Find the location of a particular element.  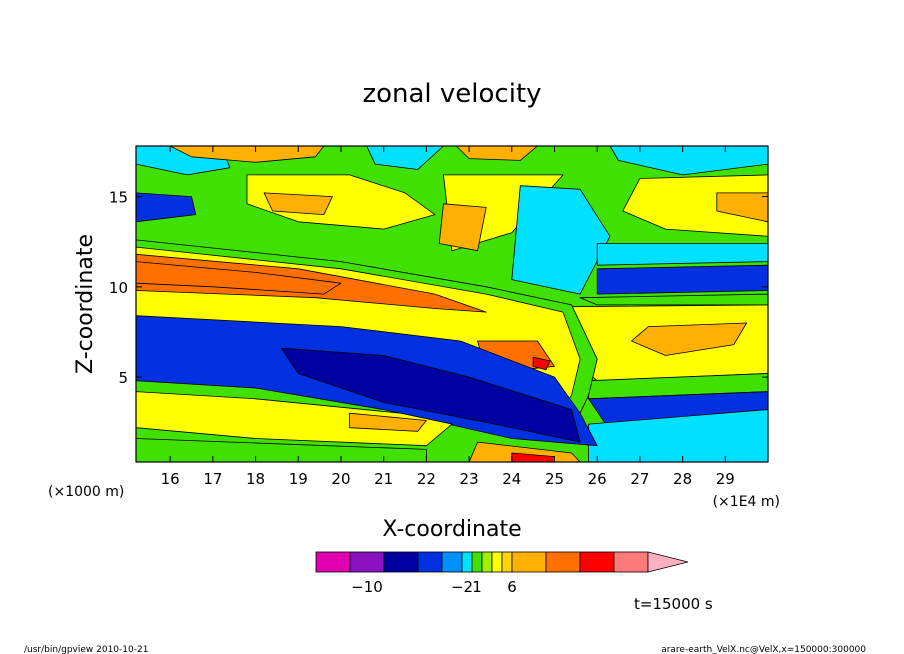

x-tick-label-28: 28 is located at coordinates (682, 479).